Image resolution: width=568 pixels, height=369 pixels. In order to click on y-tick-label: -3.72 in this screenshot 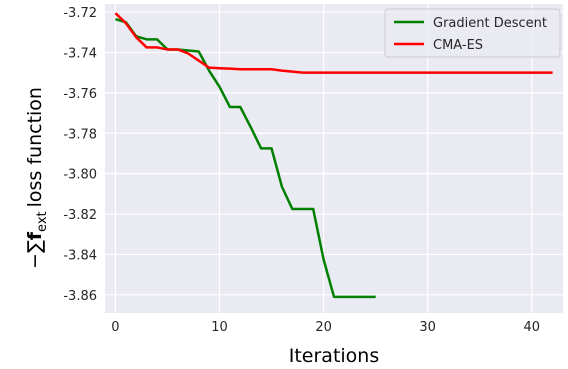, I will do `click(80, 13)`.